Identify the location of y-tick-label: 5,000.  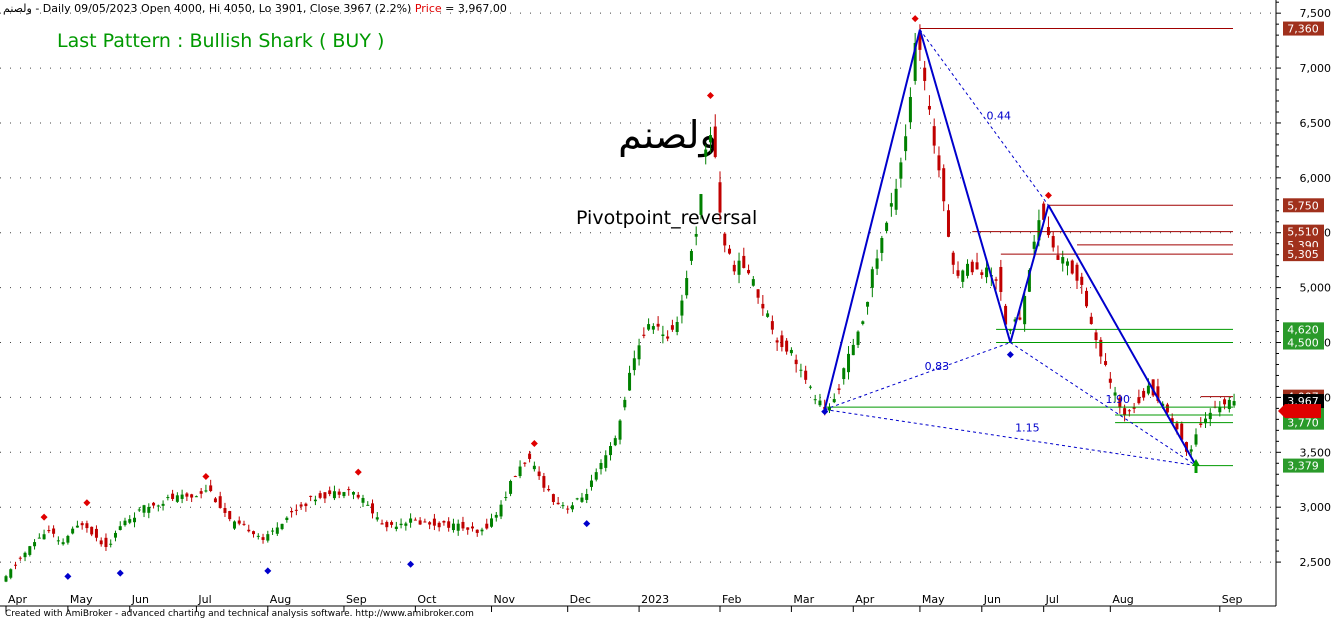
(1316, 288).